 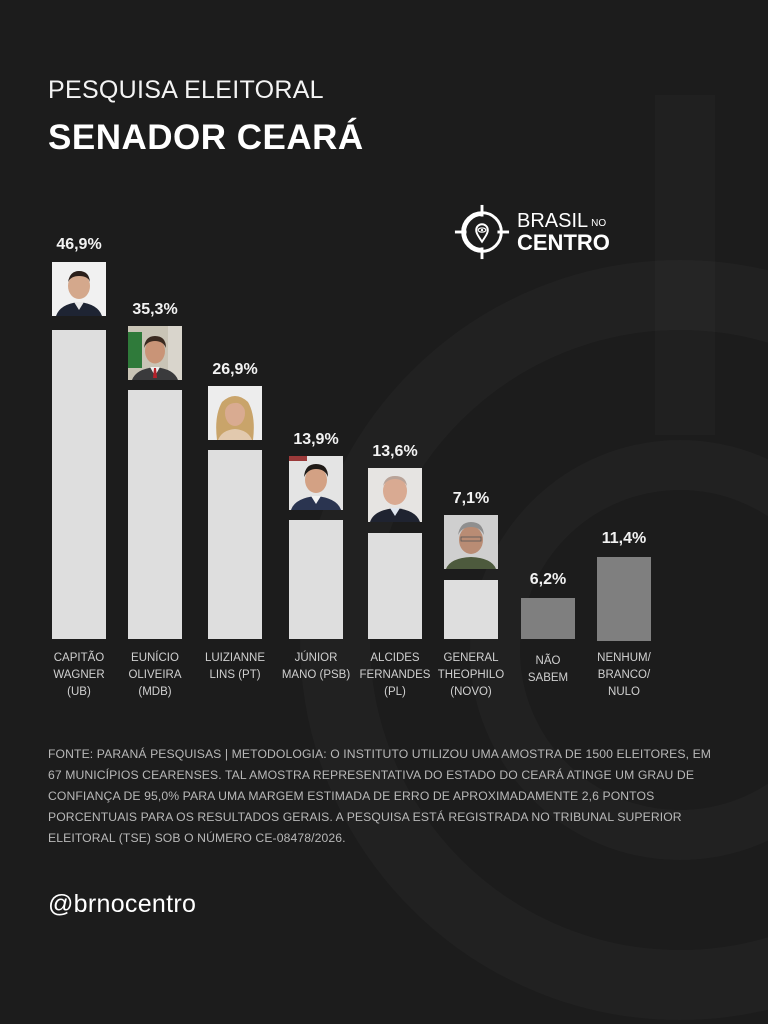 I want to click on bar-label: NENHUM/ BRANCO/ NULO, so click(x=624, y=675).